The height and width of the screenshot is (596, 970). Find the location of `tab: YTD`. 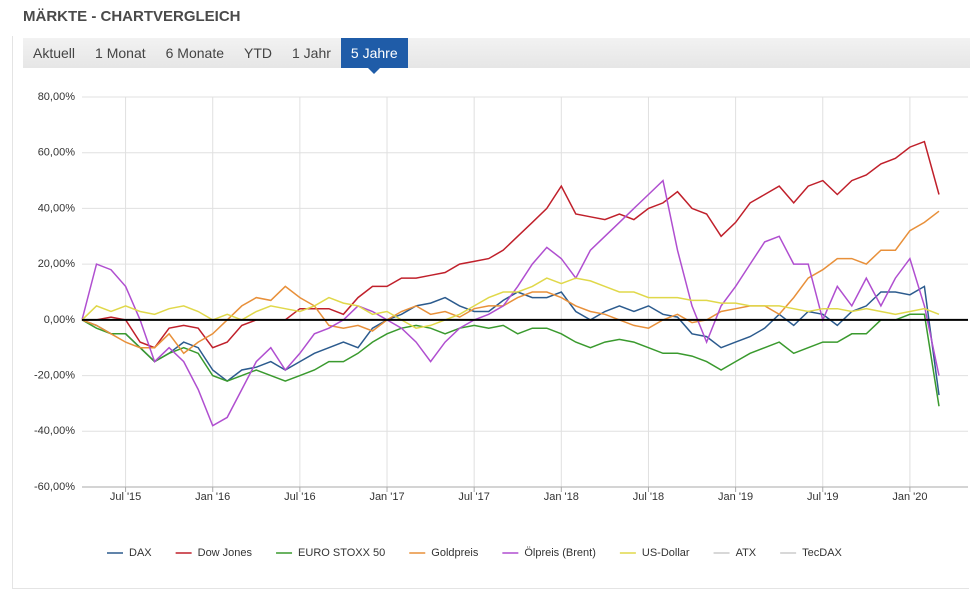

tab: YTD is located at coordinates (258, 53).